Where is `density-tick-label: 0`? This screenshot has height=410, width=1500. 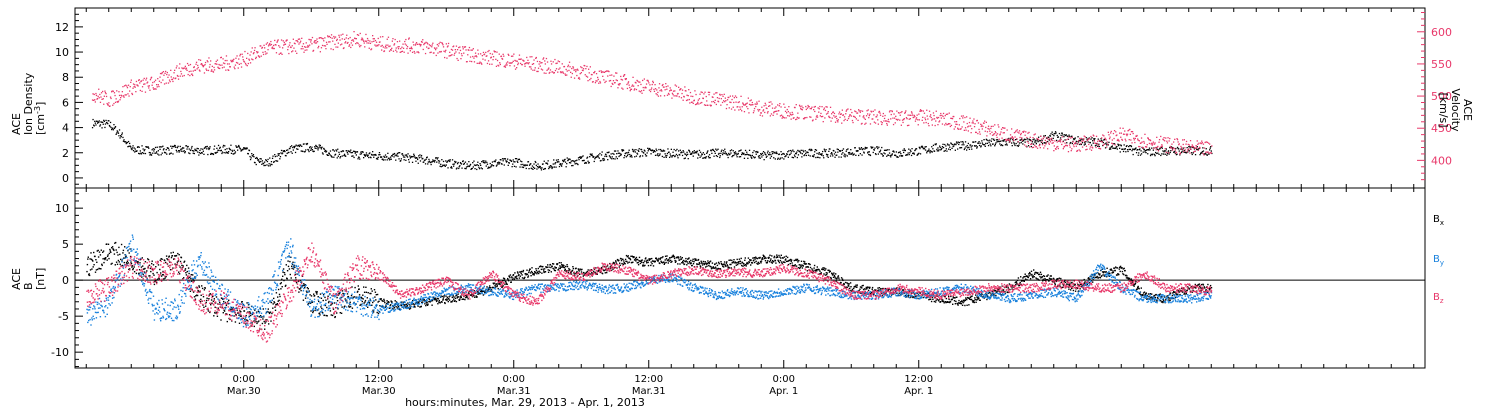 density-tick-label: 0 is located at coordinates (65, 178).